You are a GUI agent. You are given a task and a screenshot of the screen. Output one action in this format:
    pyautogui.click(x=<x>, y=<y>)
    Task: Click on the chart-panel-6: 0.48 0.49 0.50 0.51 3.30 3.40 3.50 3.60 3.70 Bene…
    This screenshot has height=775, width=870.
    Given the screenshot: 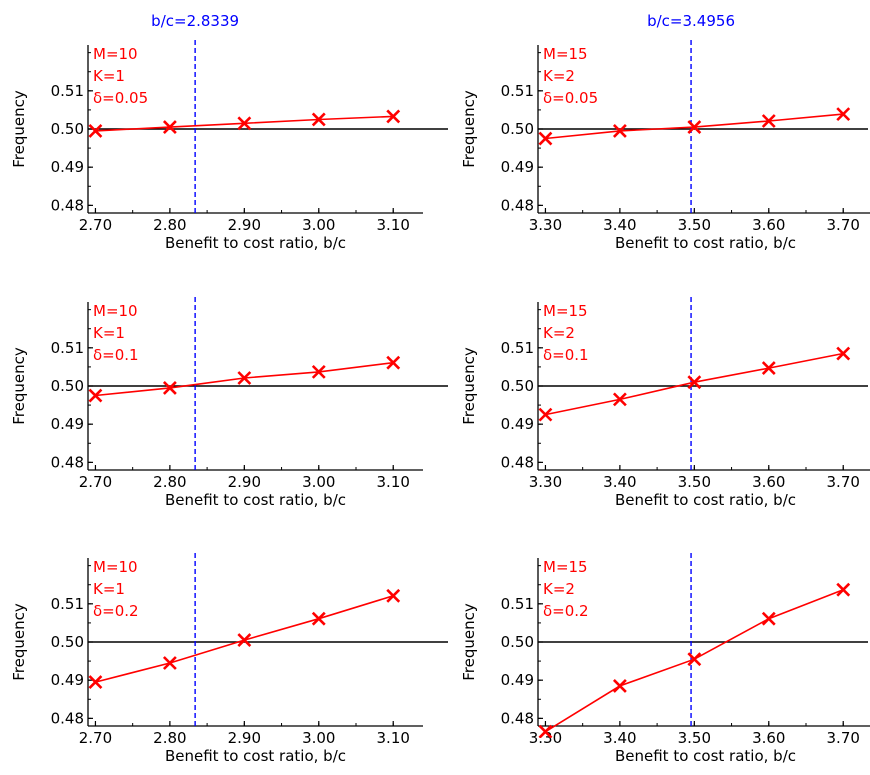 What is the action you would take?
    pyautogui.click(x=665, y=659)
    